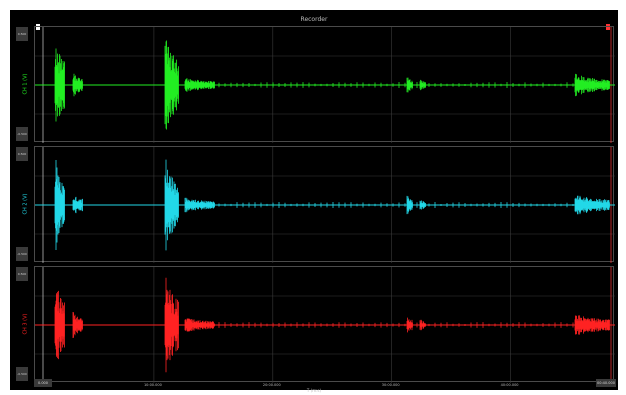  What do you see at coordinates (22, 374) in the screenshot?
I see `channel-3-scale-bottom: -0.500` at bounding box center [22, 374].